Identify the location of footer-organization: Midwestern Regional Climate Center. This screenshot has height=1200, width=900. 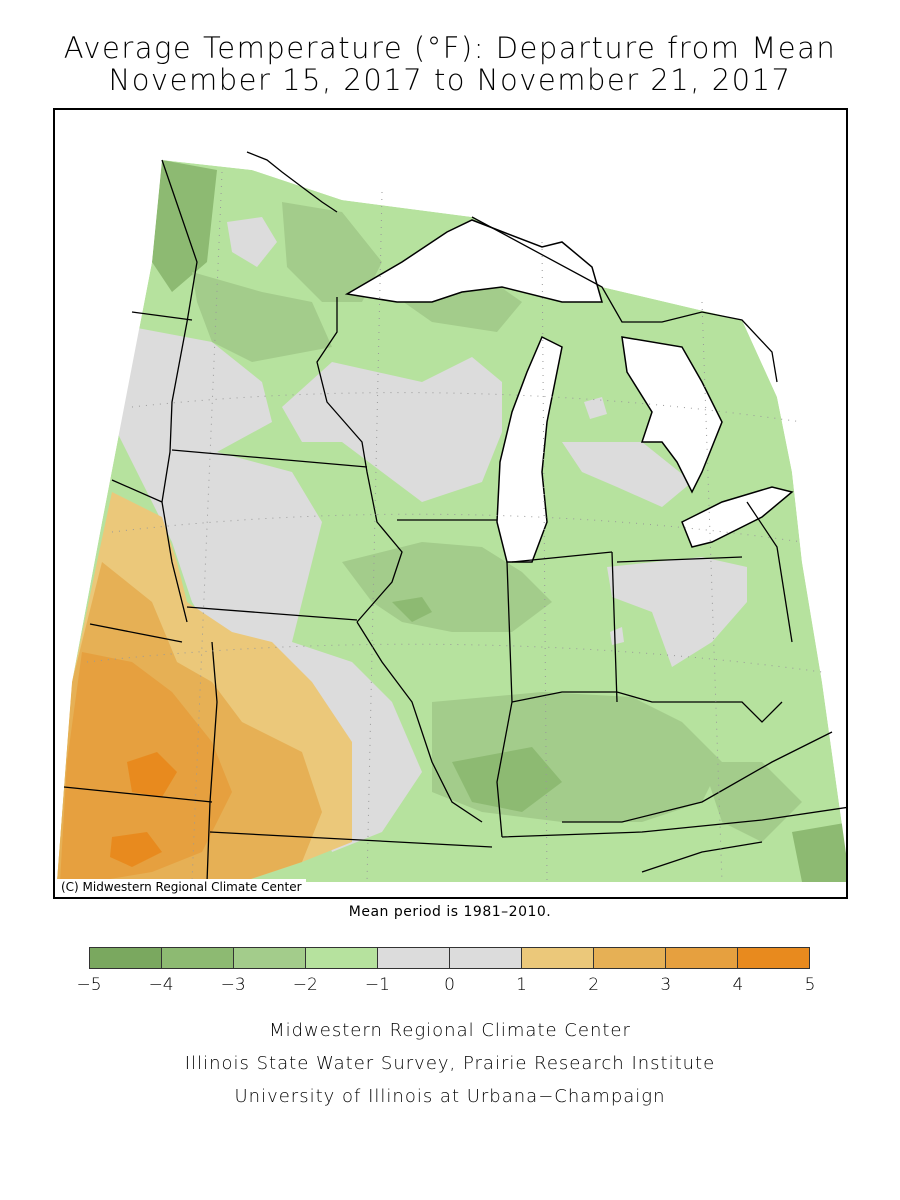
(450, 1030).